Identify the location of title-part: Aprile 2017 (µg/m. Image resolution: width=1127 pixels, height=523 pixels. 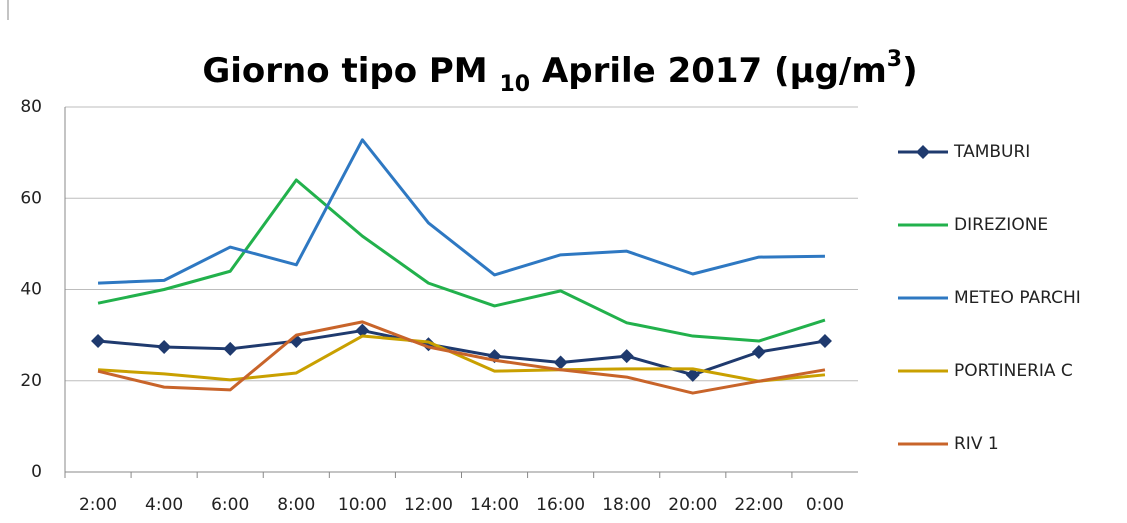
(708, 71).